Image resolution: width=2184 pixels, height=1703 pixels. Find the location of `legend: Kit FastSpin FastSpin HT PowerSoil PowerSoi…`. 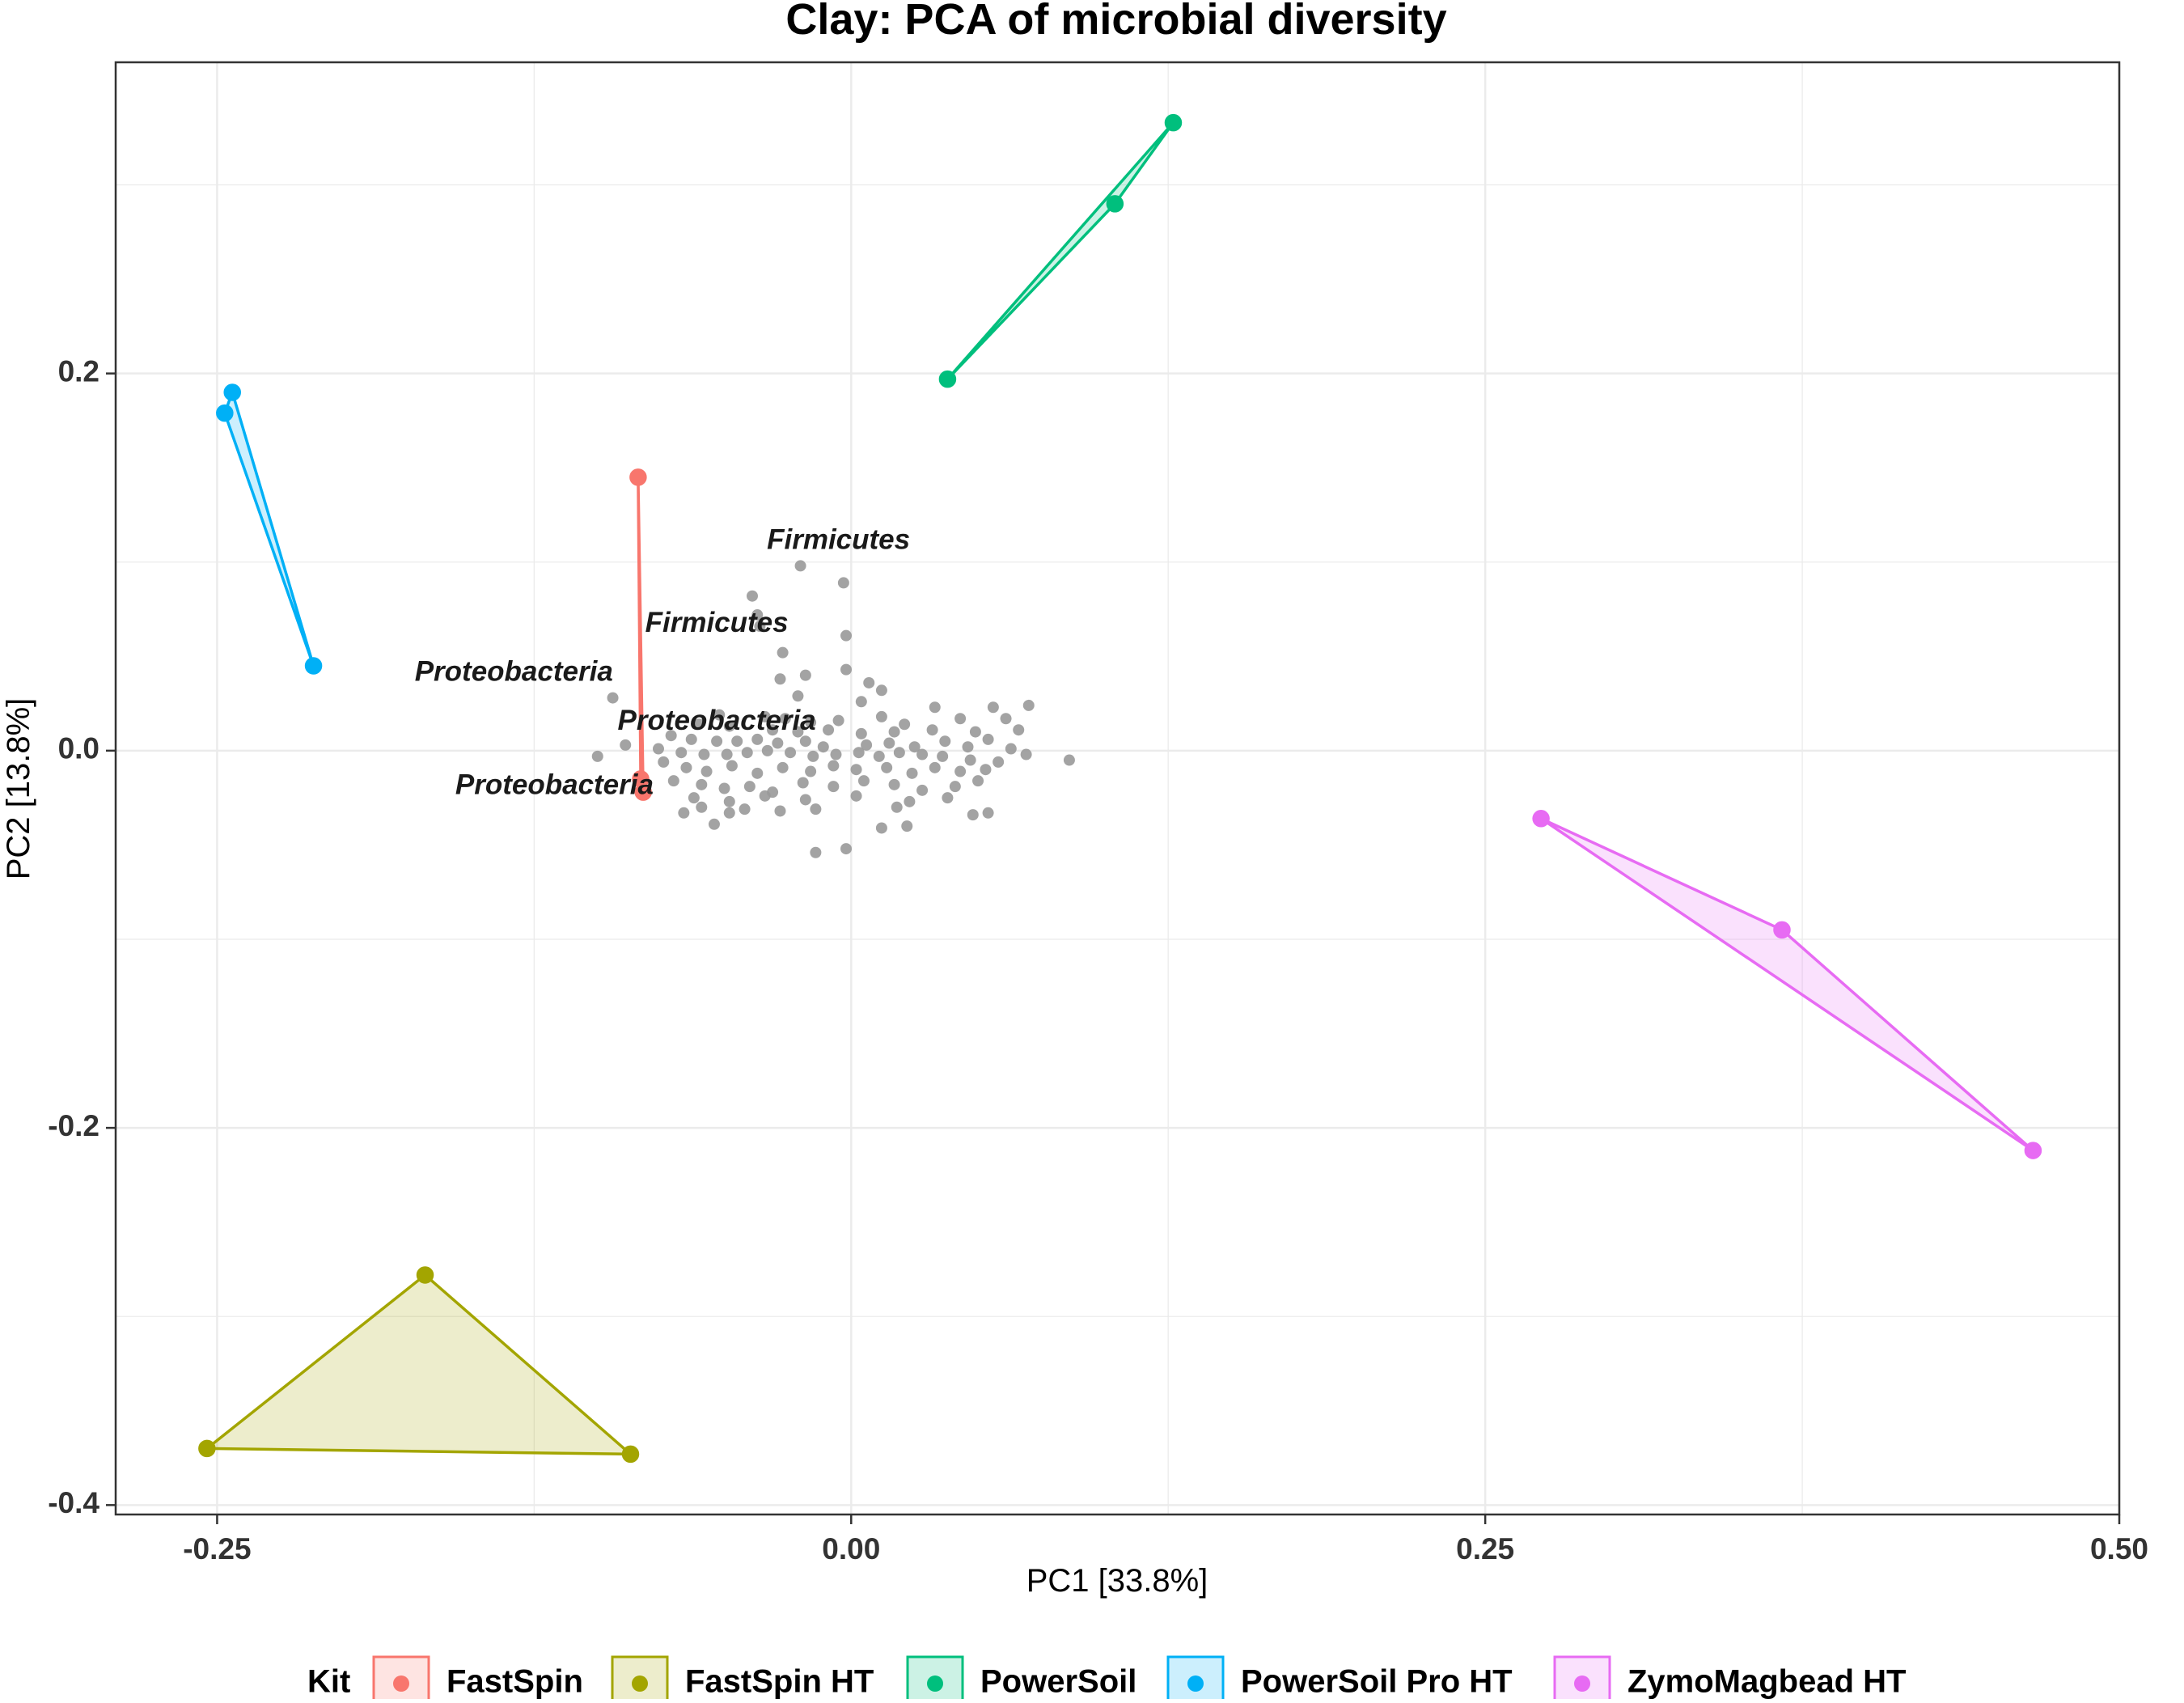

legend: Kit FastSpin FastSpin HT PowerSoil PowerSoi… is located at coordinates (1106, 1679).